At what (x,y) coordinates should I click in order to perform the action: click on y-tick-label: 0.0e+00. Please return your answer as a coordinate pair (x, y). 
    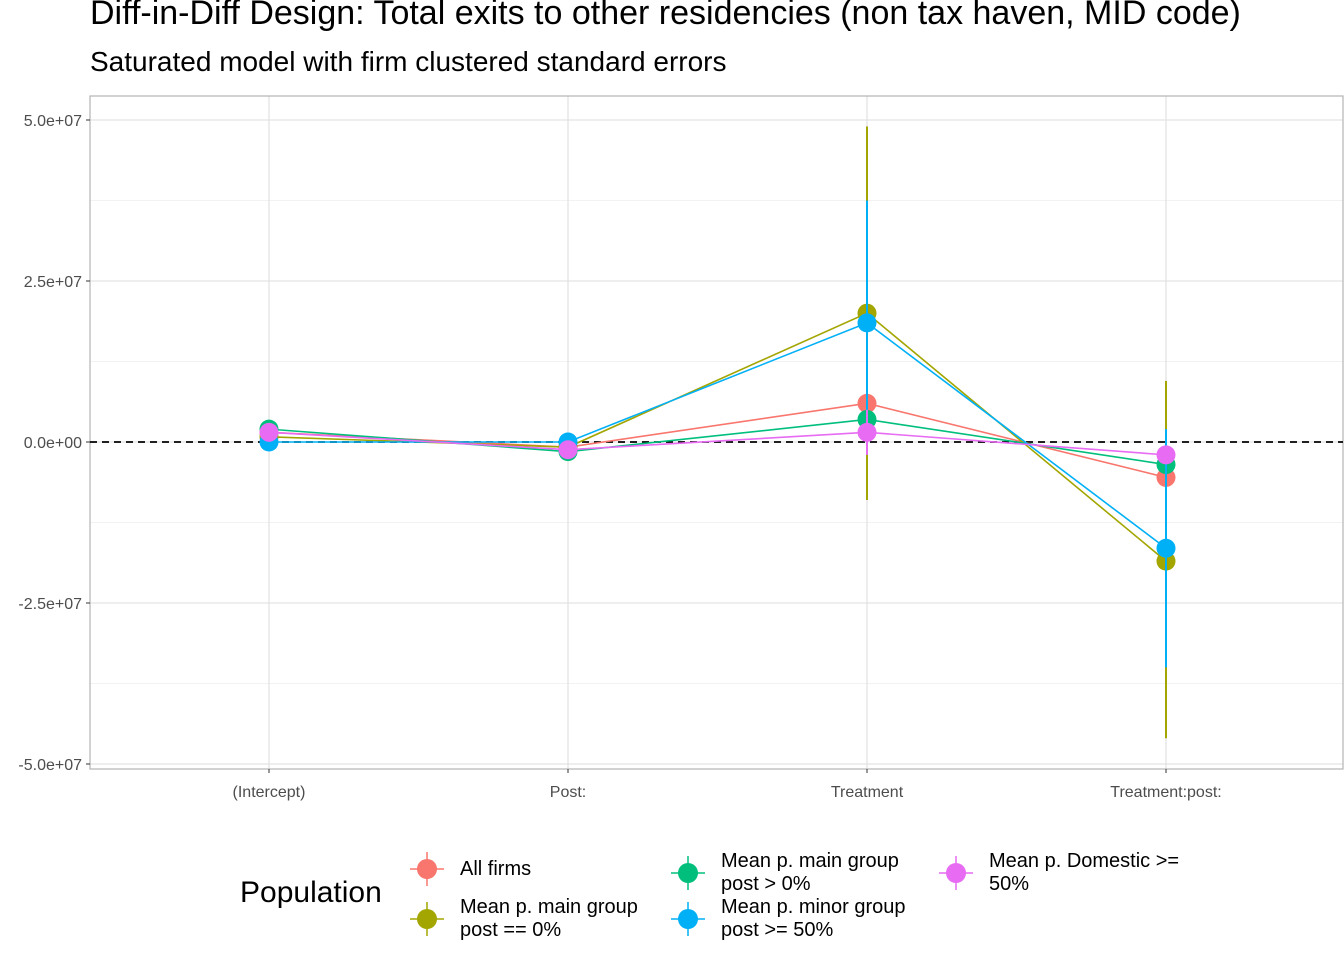
    Looking at the image, I should click on (53, 443).